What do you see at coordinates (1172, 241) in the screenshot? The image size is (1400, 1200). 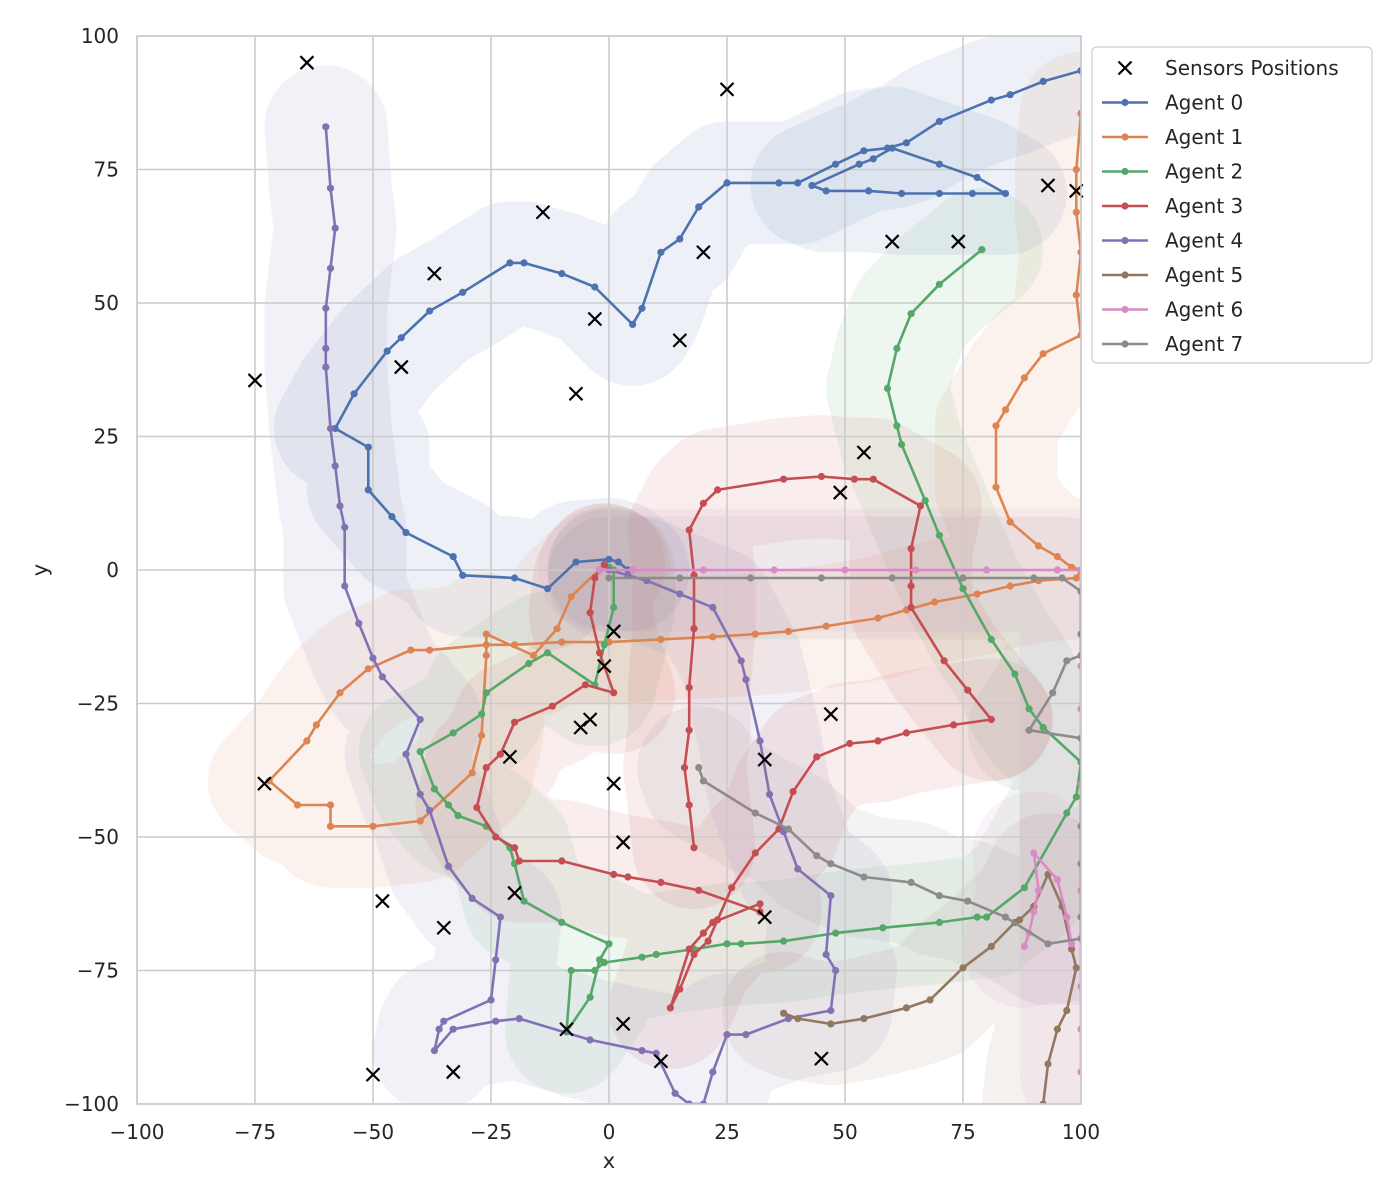 I see `legend-item: Agent 4` at bounding box center [1172, 241].